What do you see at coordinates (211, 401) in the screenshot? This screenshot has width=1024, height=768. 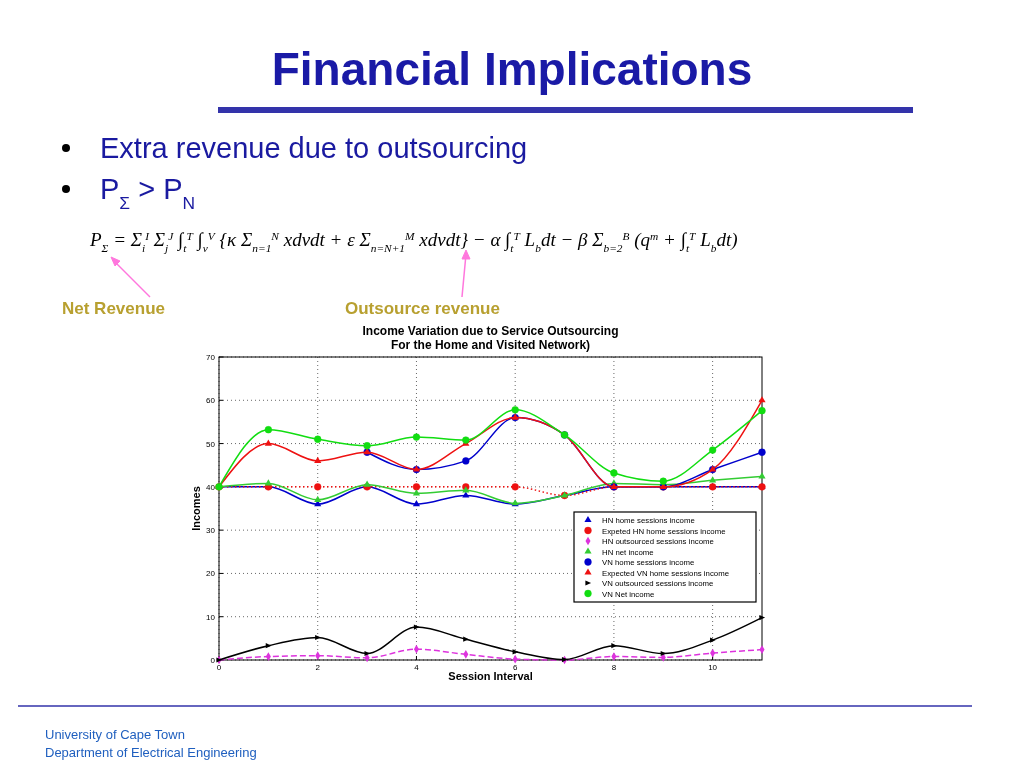 I see `y-tick-label: 60` at bounding box center [211, 401].